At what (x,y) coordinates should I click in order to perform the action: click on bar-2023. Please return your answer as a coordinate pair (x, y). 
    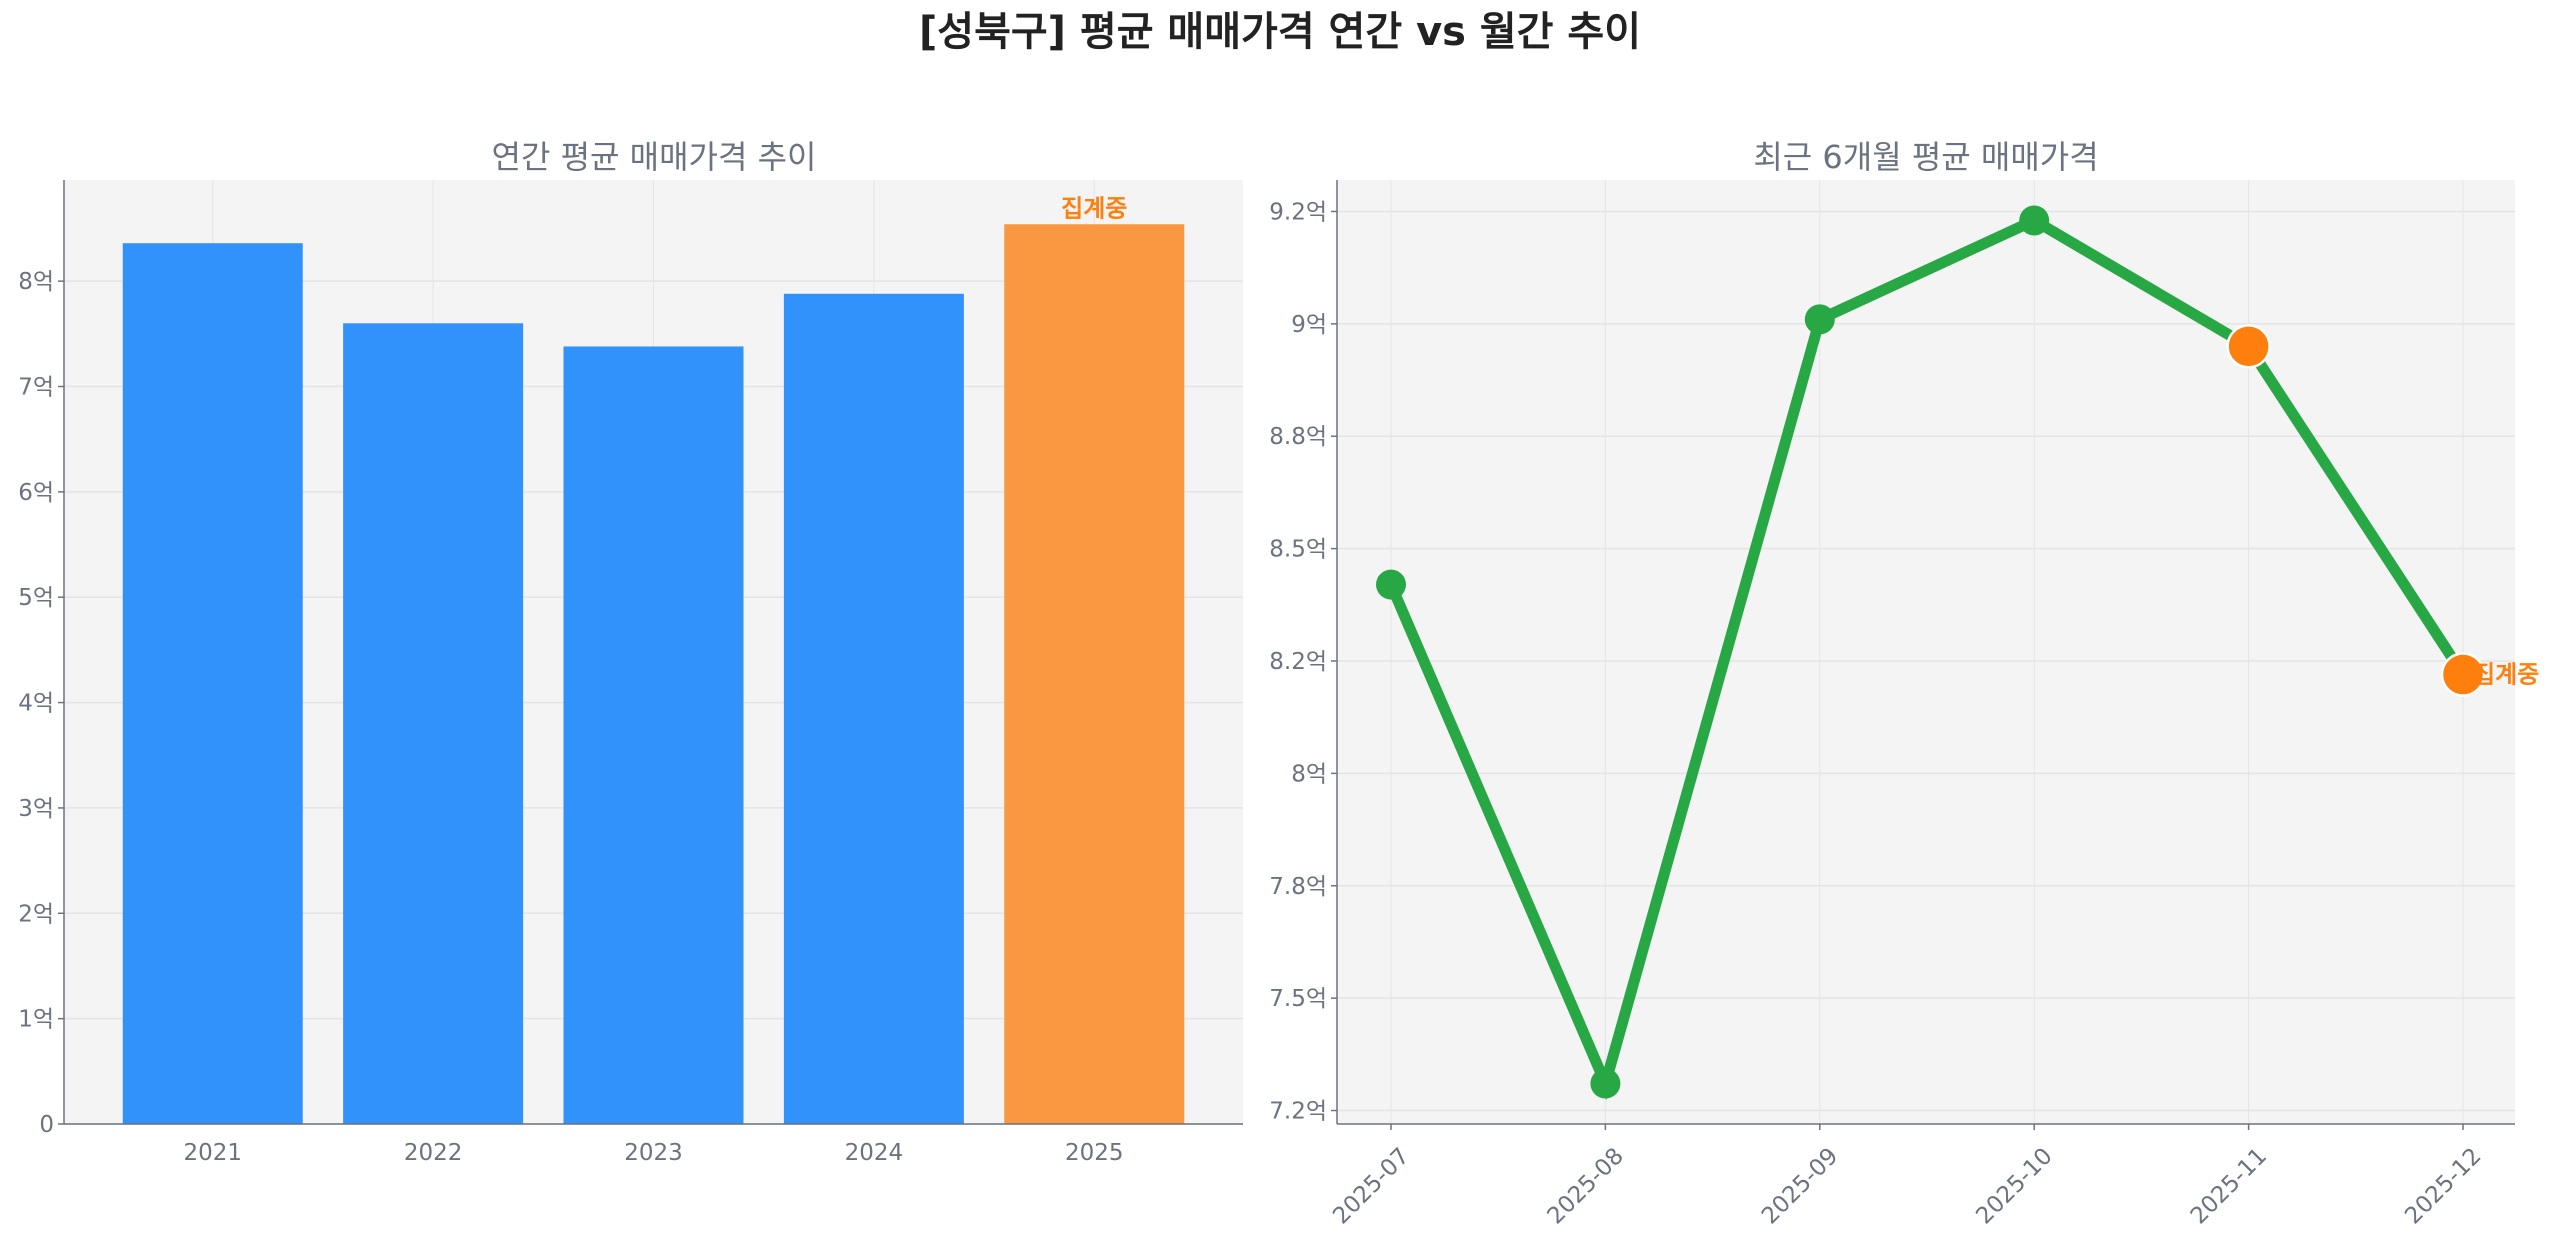
    Looking at the image, I should click on (653, 735).